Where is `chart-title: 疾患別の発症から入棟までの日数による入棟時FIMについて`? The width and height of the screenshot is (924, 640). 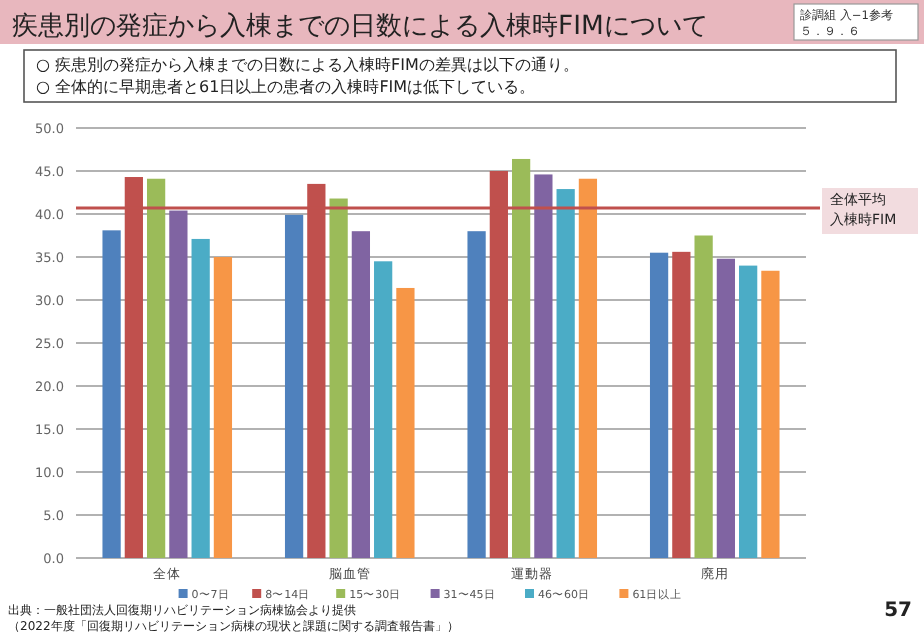 chart-title: 疾患別の発症から入棟までの日数による入棟時FIMについて is located at coordinates (360, 27).